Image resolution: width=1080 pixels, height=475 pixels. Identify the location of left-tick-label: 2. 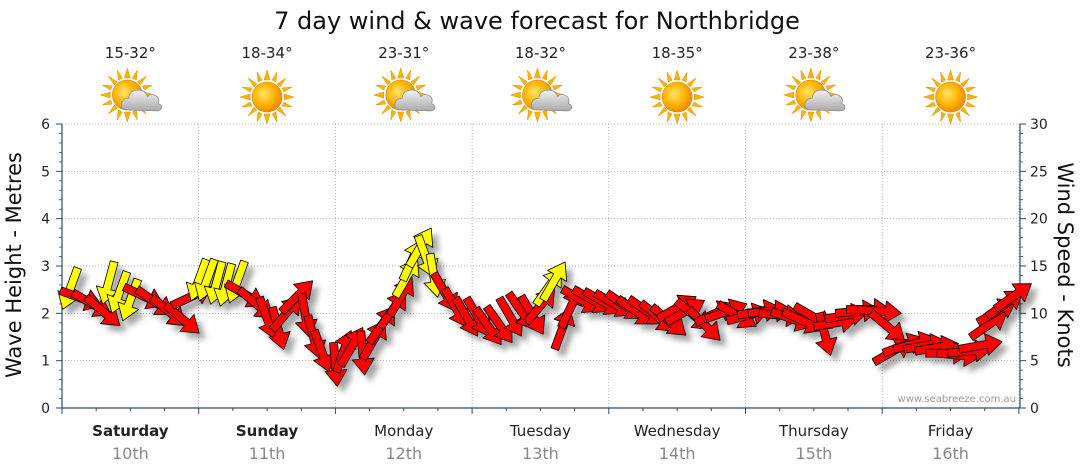
(45, 314).